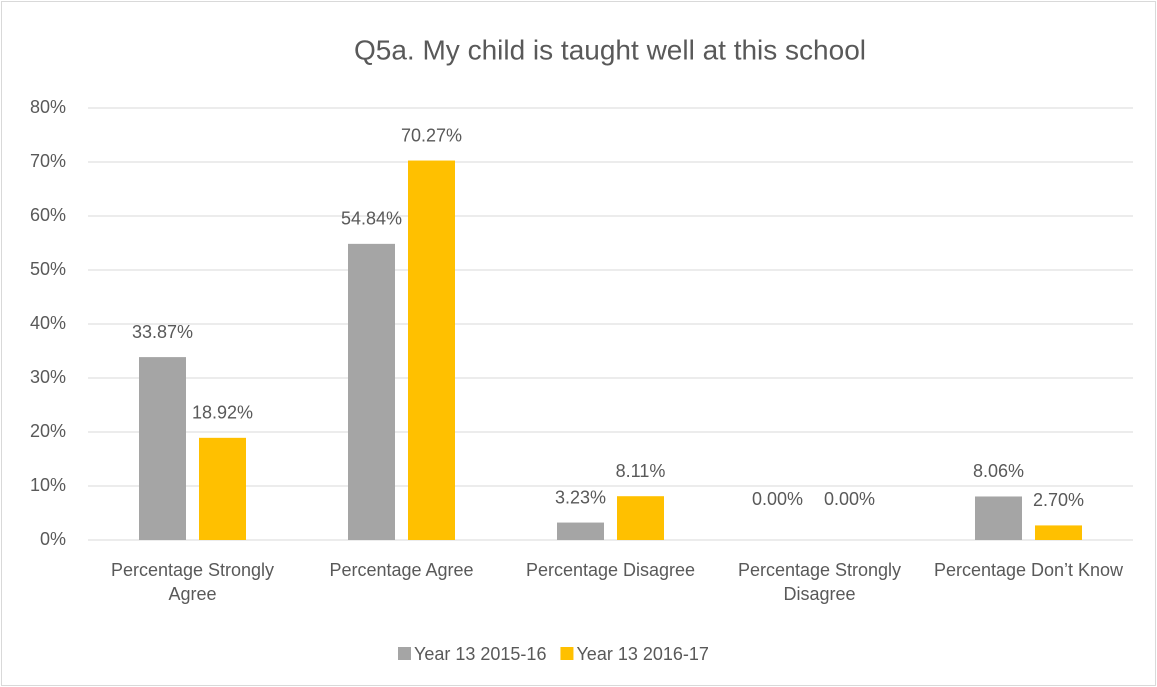 This screenshot has width=1157, height=687. Describe the element at coordinates (48, 161) in the screenshot. I see `y-tick-label: 70%` at that location.